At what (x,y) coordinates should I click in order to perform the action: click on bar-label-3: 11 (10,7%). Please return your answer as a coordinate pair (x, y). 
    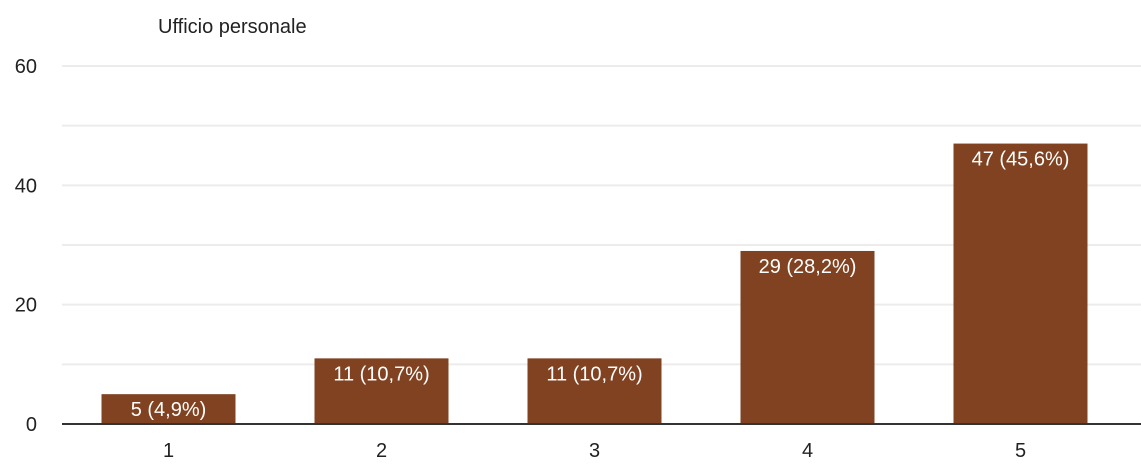
    Looking at the image, I should click on (594, 374).